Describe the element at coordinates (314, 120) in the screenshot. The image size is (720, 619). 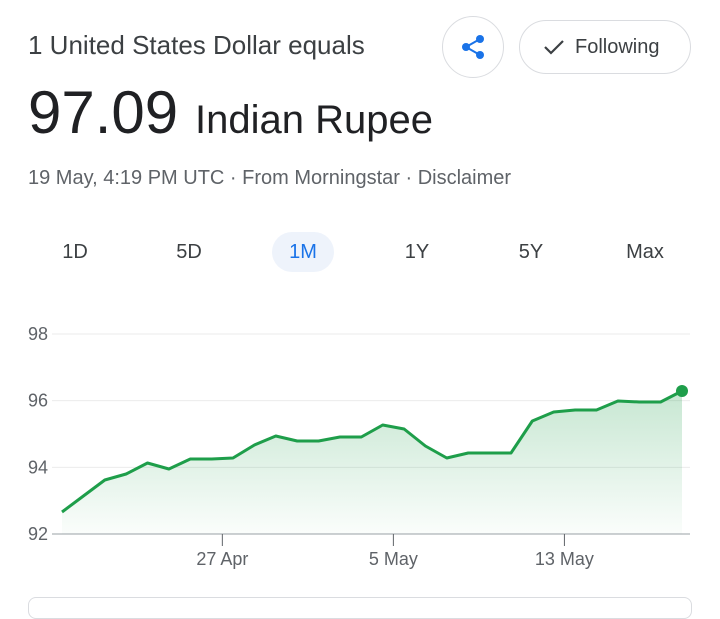
I see `unit: Indian Rupee` at that location.